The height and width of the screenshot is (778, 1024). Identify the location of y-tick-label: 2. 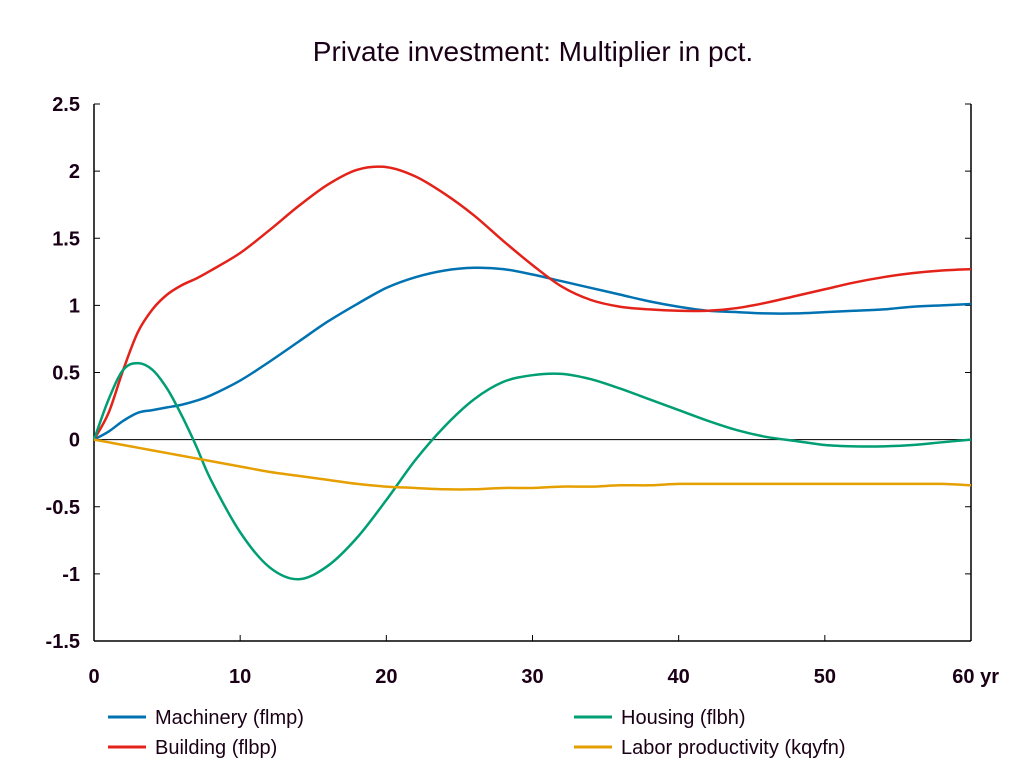
(74, 172).